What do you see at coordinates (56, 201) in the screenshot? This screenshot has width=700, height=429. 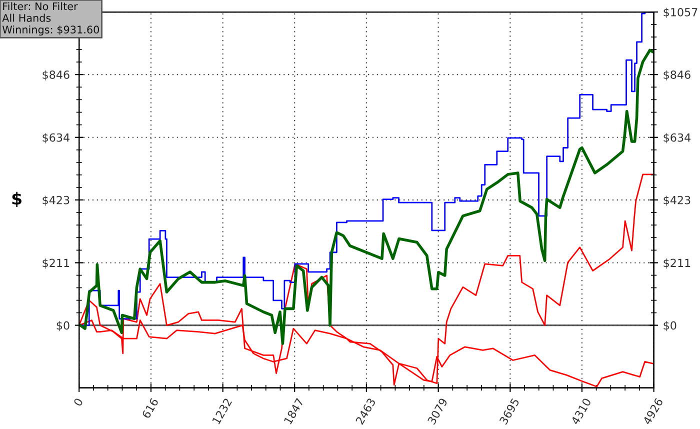 I see `y-tick-label: $423` at bounding box center [56, 201].